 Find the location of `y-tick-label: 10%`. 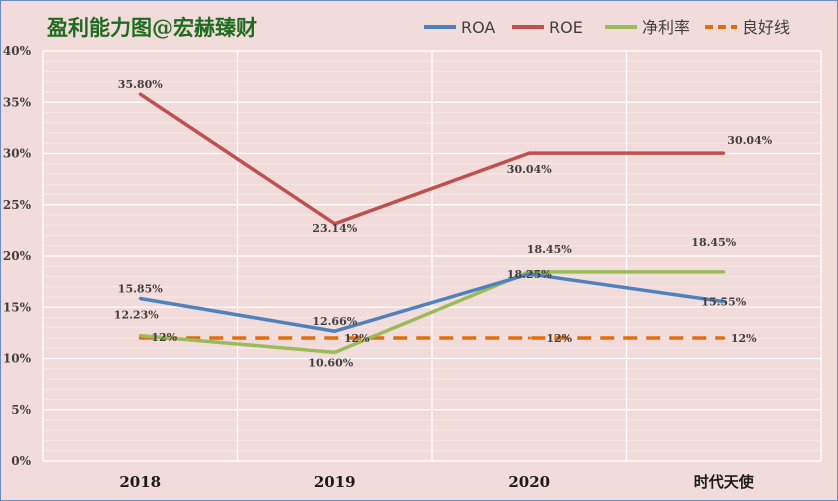

y-tick-label: 10% is located at coordinates (17, 359).